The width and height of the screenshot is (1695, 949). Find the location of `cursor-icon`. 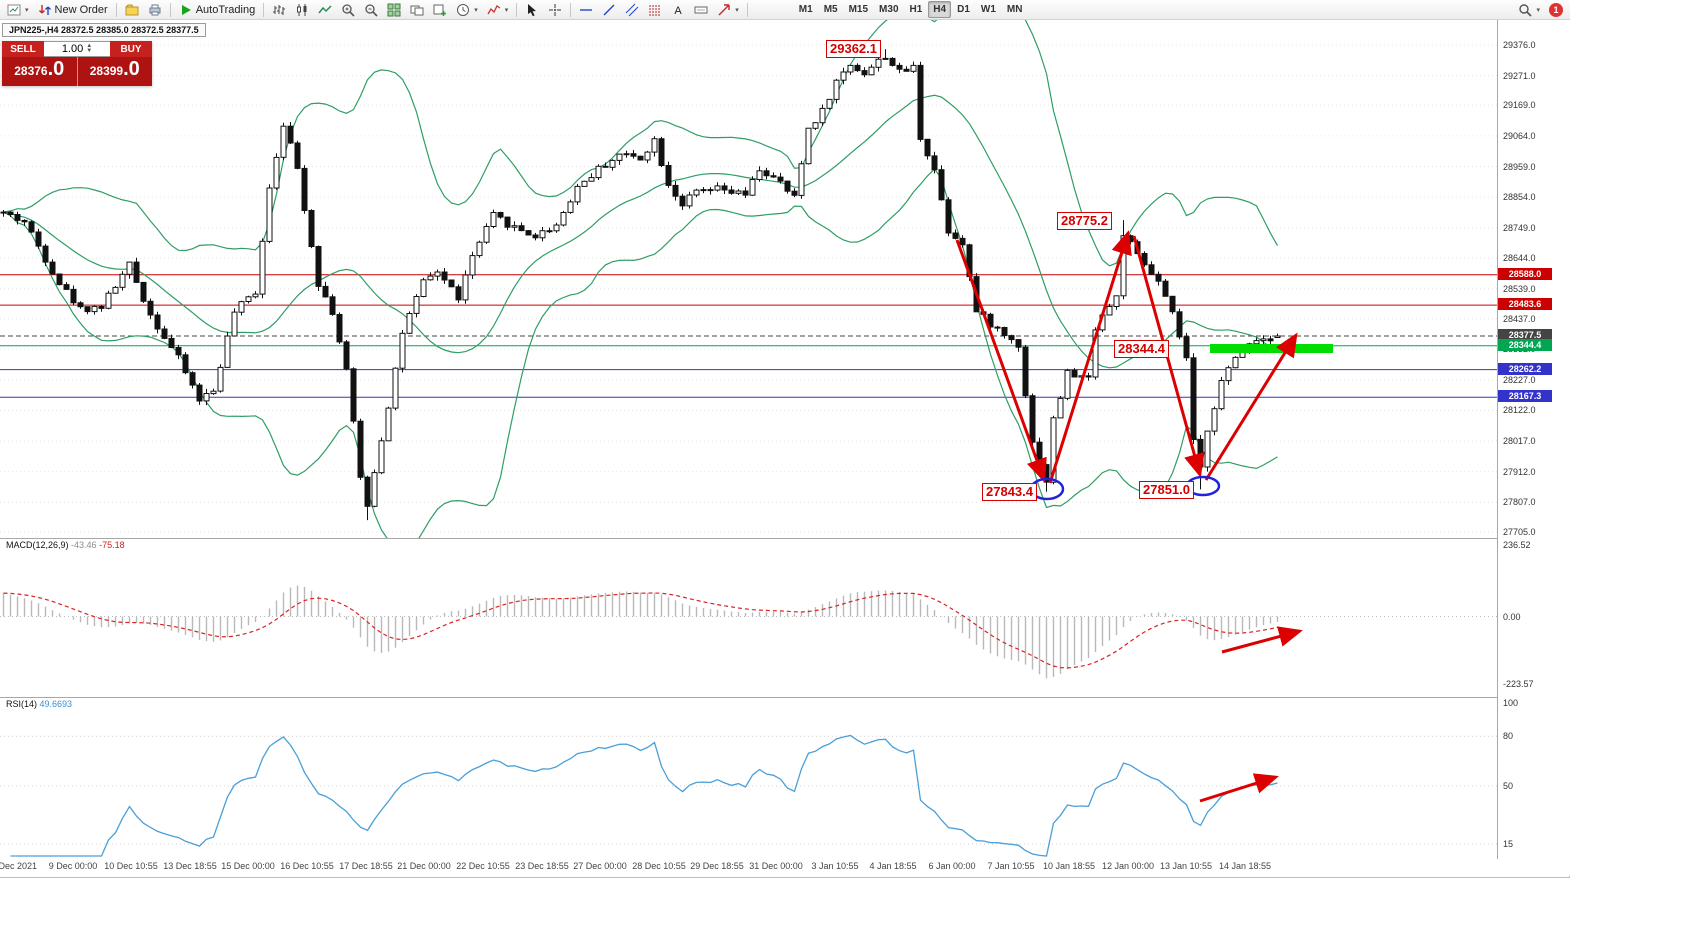

cursor-icon is located at coordinates (532, 10).